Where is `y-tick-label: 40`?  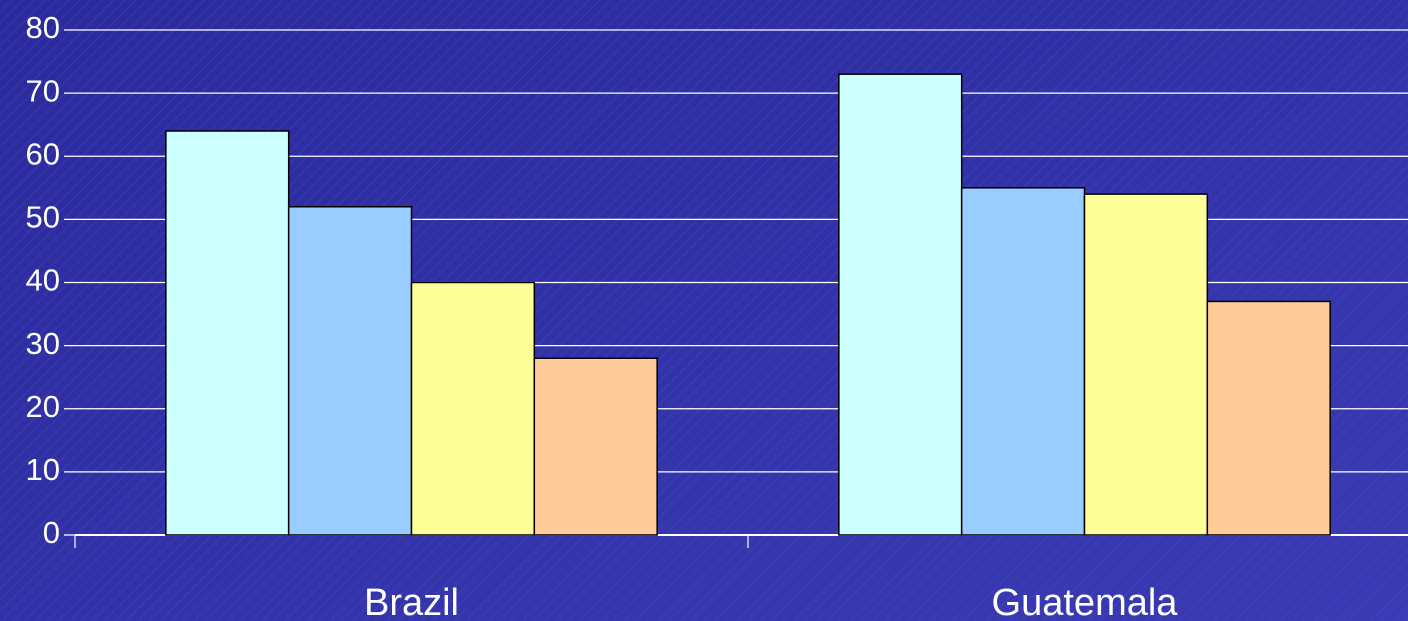 y-tick-label: 40 is located at coordinates (43, 280).